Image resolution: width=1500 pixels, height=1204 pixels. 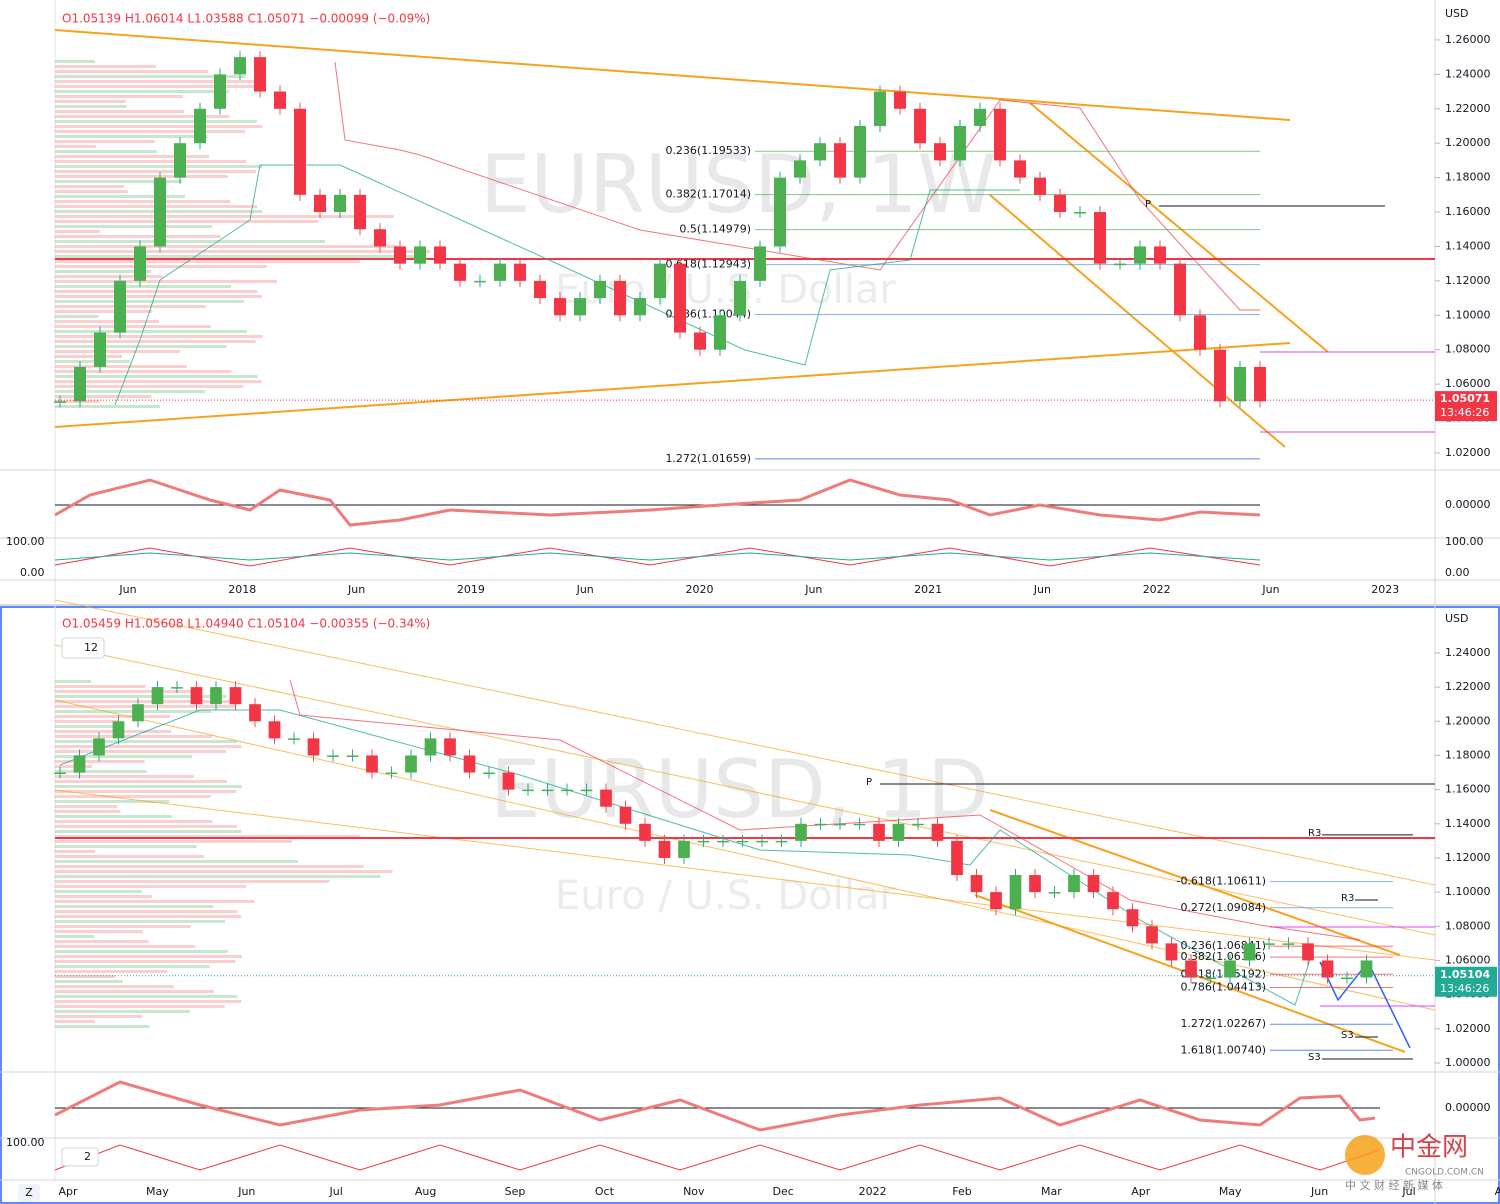 What do you see at coordinates (1157, 589) in the screenshot?
I see `x-tick-label: 2022` at bounding box center [1157, 589].